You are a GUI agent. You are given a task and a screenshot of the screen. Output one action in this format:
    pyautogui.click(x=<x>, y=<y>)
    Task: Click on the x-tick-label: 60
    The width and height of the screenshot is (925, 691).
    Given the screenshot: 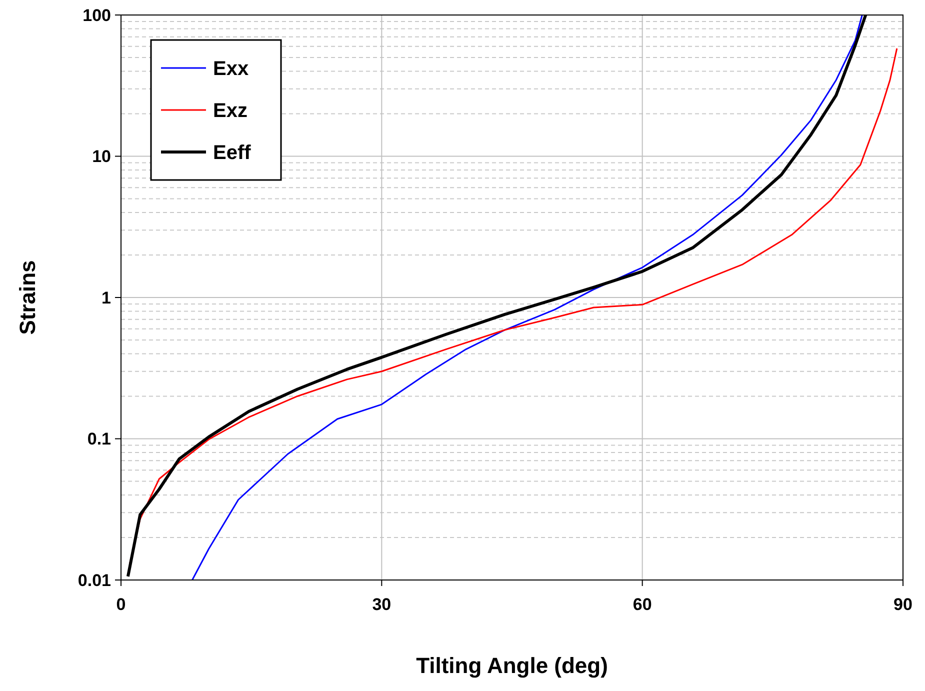 What is the action you would take?
    pyautogui.click(x=642, y=604)
    